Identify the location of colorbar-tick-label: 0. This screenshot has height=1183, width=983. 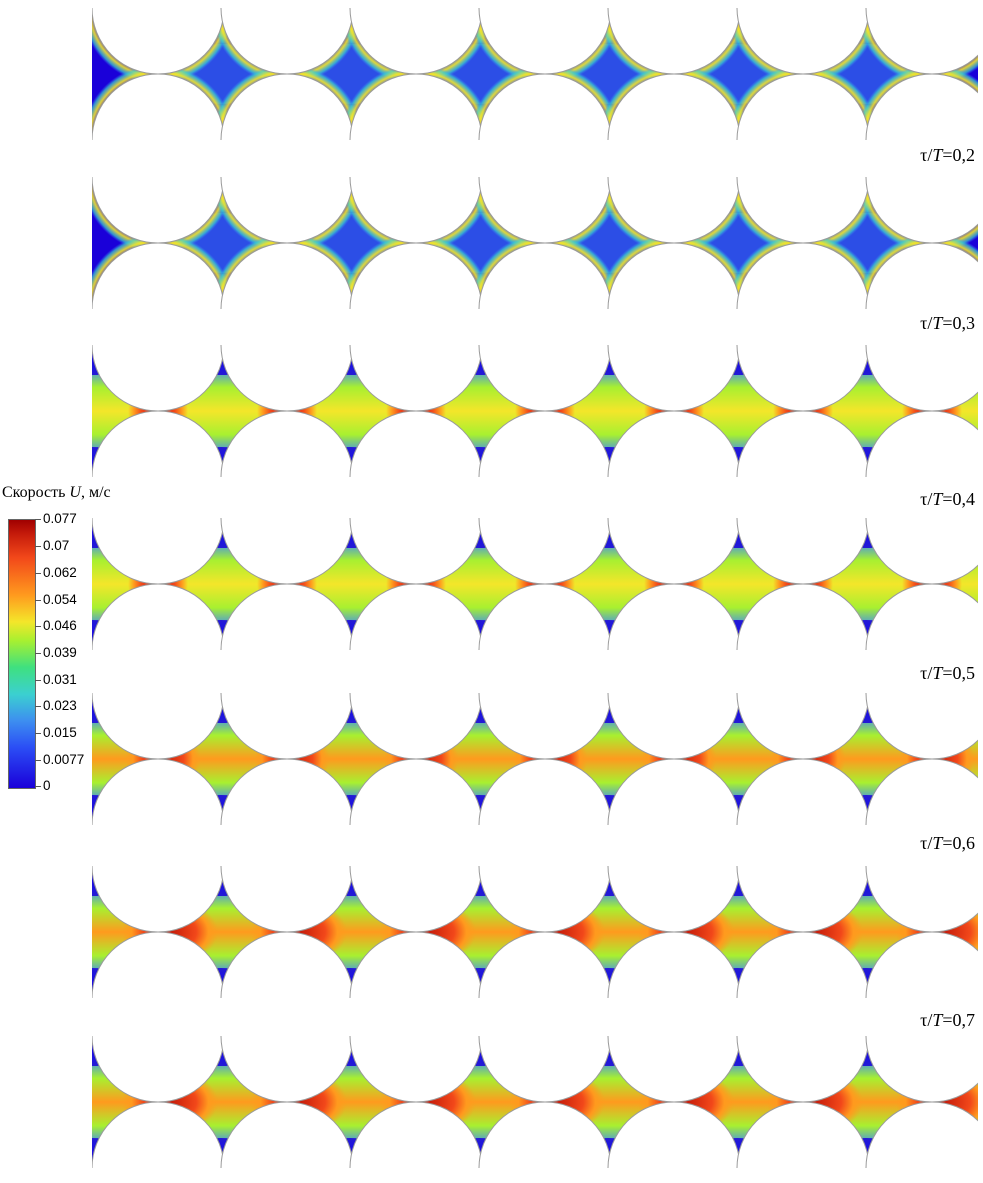
(47, 785).